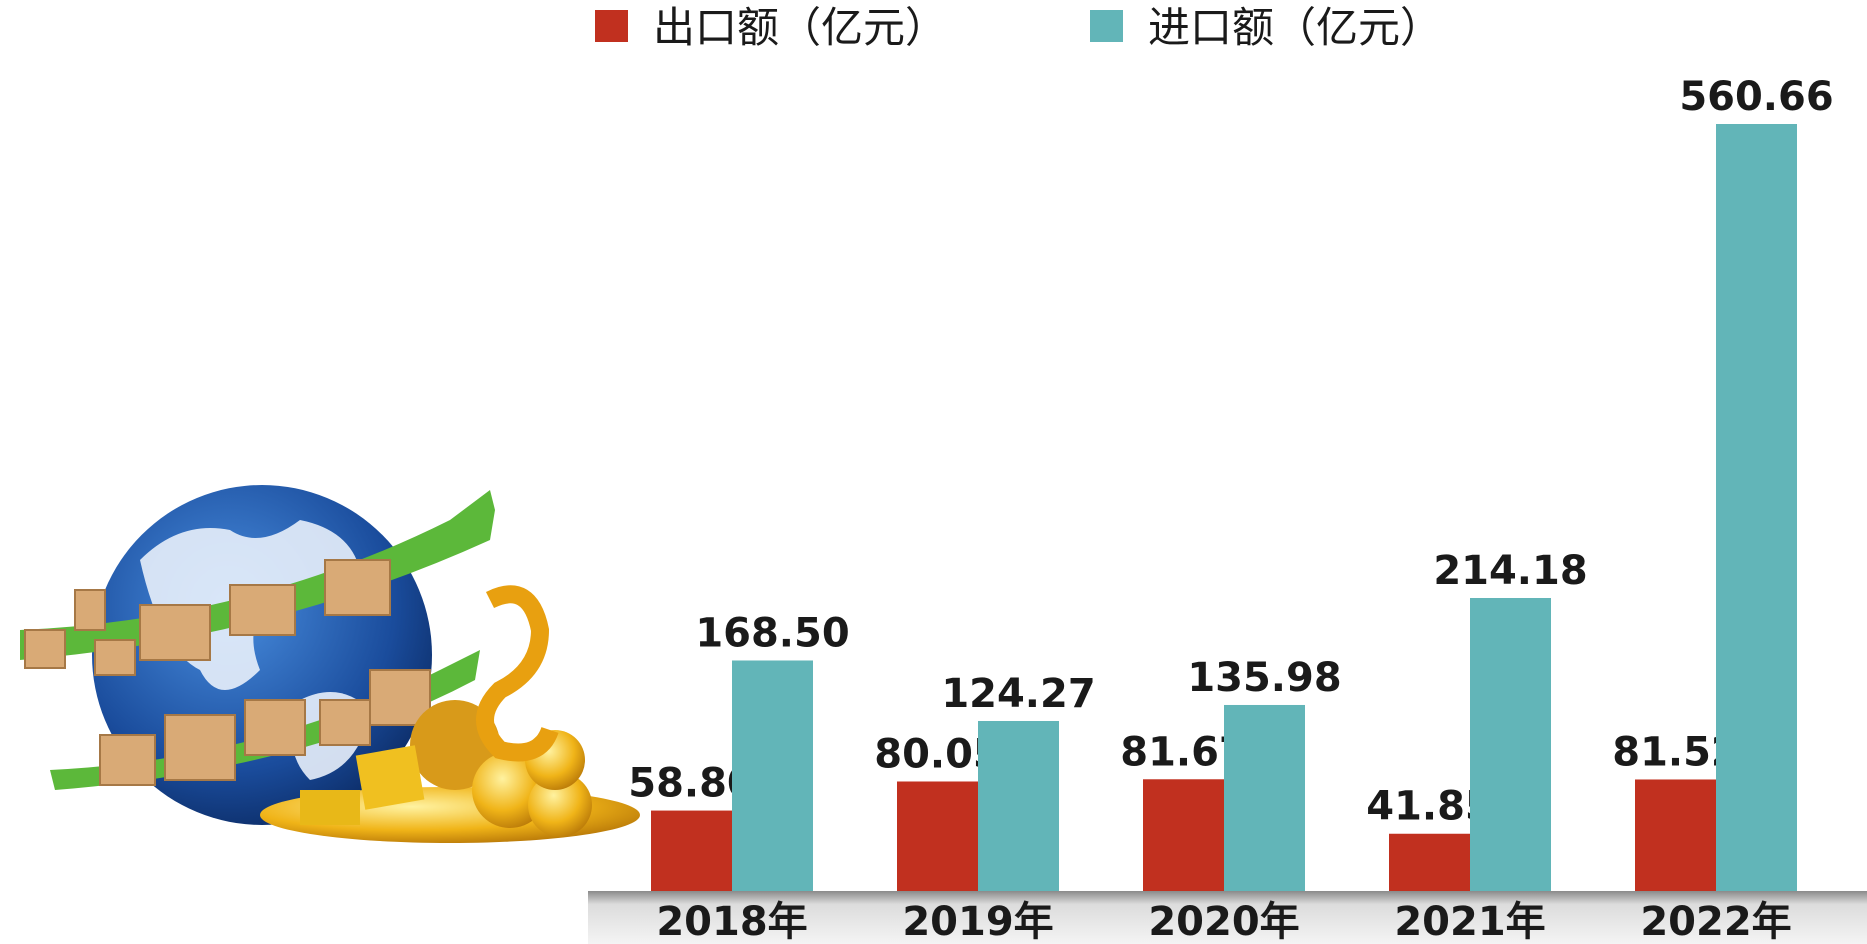 This screenshot has height=944, width=1867. I want to click on x-tick-label: 2020年, so click(1223, 921).